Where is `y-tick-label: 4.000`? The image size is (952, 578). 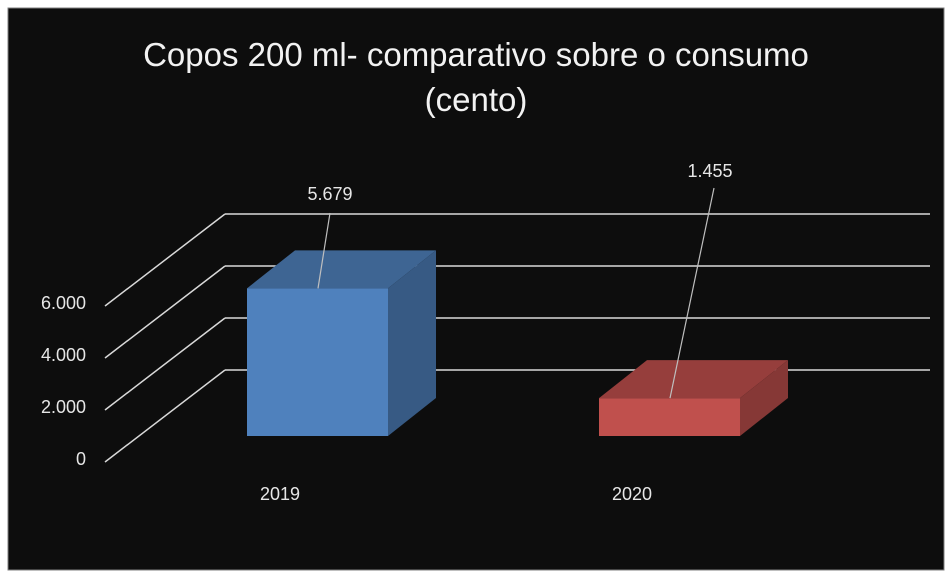 y-tick-label: 4.000 is located at coordinates (63, 355).